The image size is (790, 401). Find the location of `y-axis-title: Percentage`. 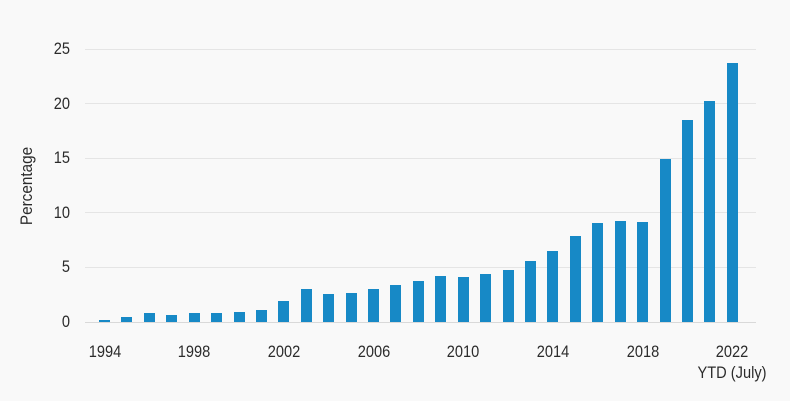

y-axis-title: Percentage is located at coordinates (26, 186).